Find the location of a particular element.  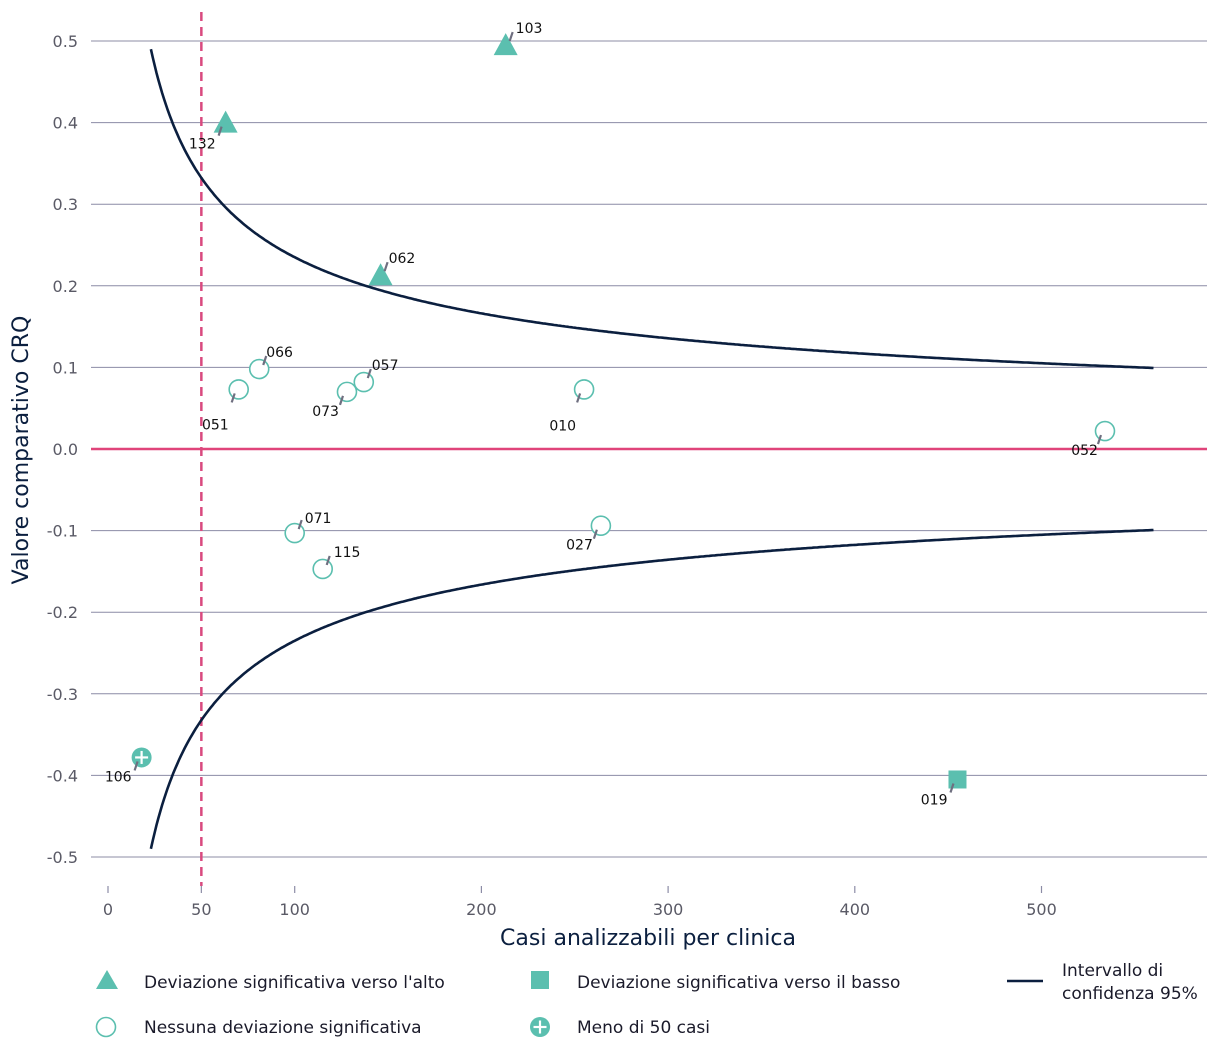

x-tick-label: 100 is located at coordinates (294, 909).